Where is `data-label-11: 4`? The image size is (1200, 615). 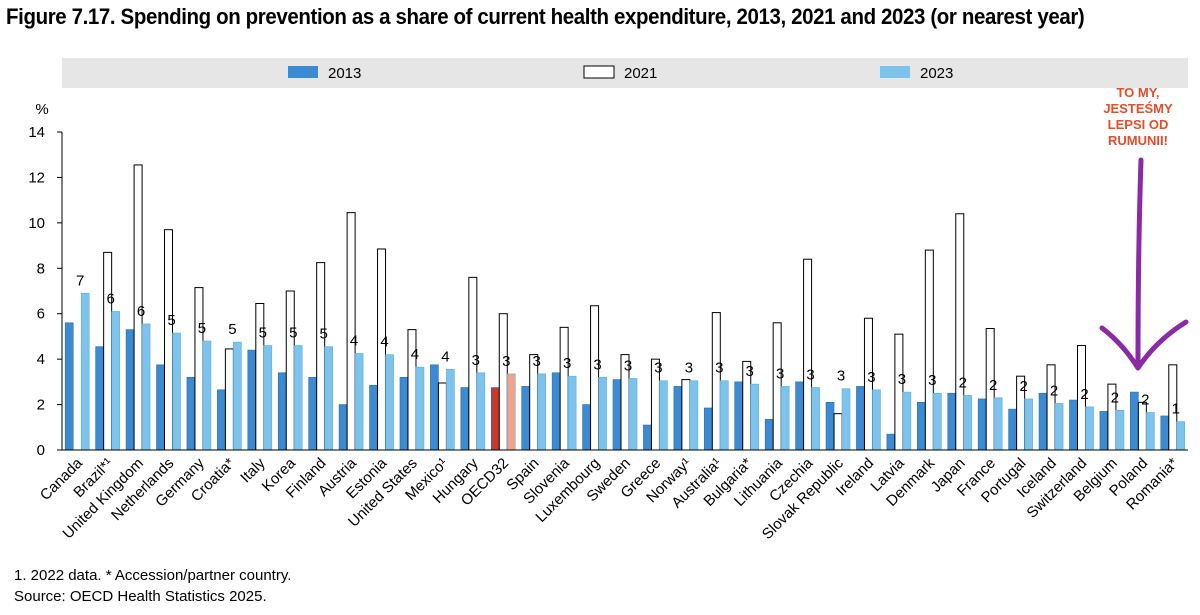 data-label-11: 4 is located at coordinates (415, 354).